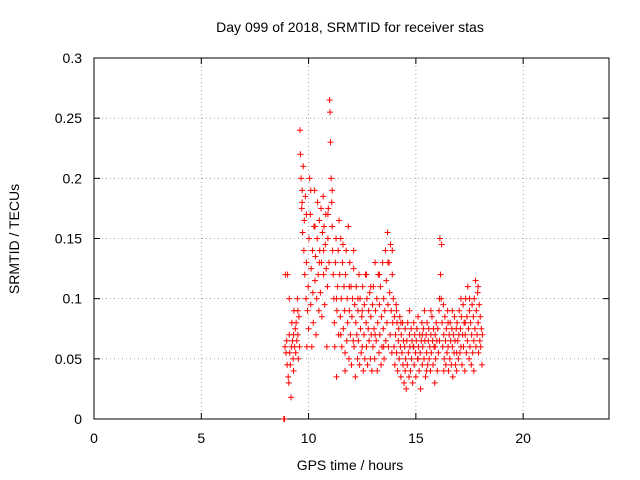 The image size is (640, 480). What do you see at coordinates (94, 438) in the screenshot?
I see `x-tick-label: 0` at bounding box center [94, 438].